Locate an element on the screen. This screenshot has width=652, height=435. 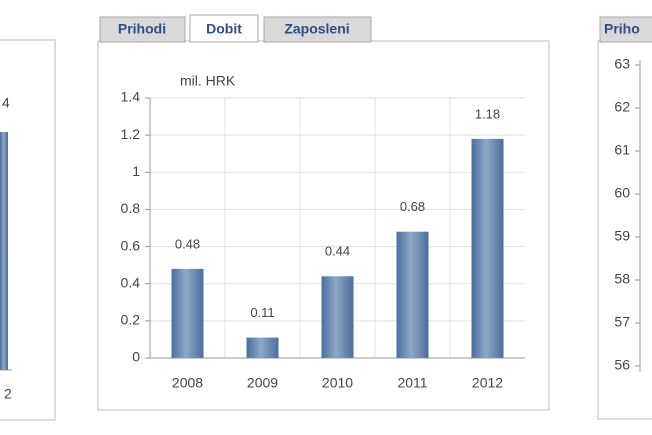
right-panel is located at coordinates (624, 230).